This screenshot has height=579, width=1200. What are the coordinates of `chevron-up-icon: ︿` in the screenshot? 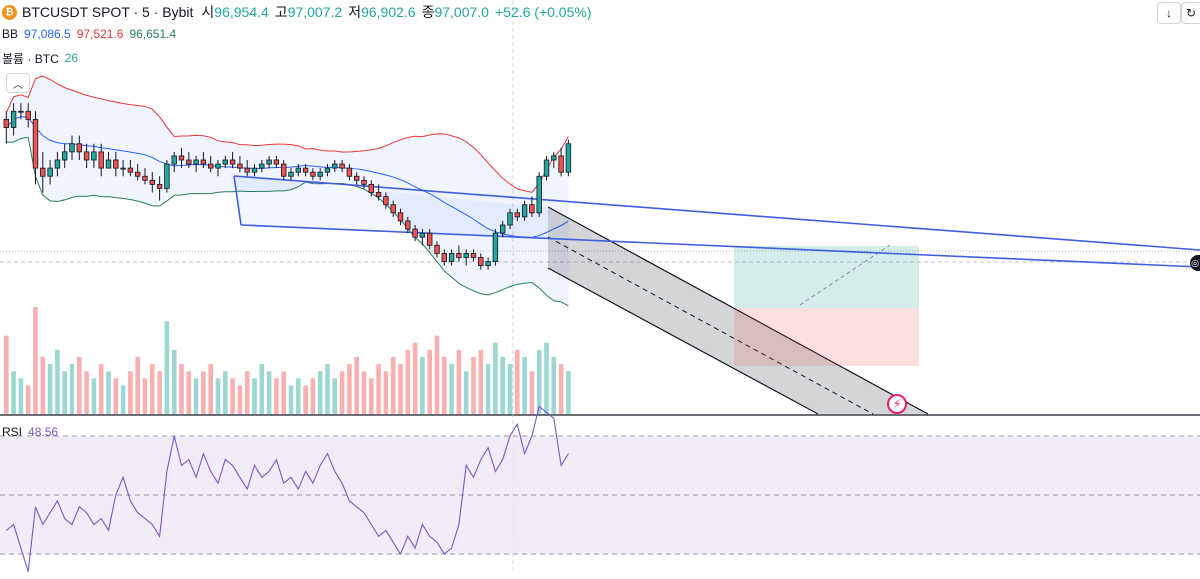 It's located at (18, 85).